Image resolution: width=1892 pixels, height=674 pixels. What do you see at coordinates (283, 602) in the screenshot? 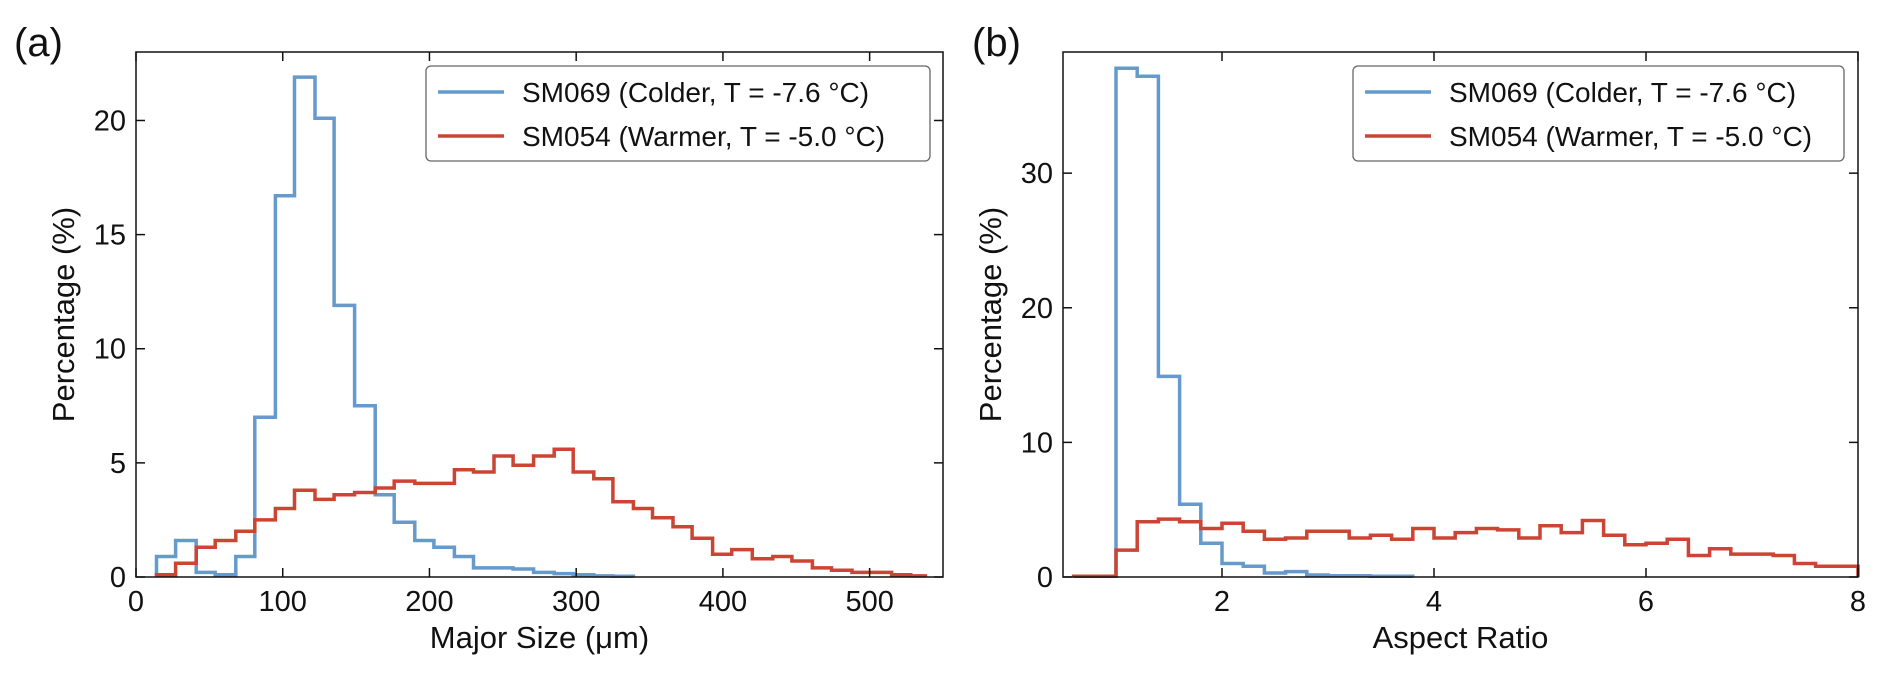
I see `x-tick-label: 100` at bounding box center [283, 602].